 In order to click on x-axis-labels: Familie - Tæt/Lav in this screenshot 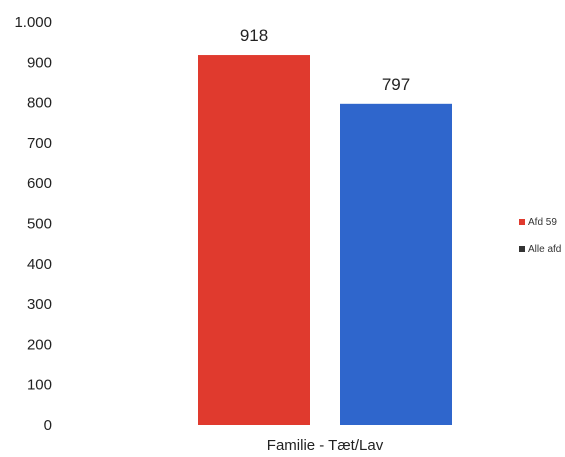, I will do `click(325, 445)`.